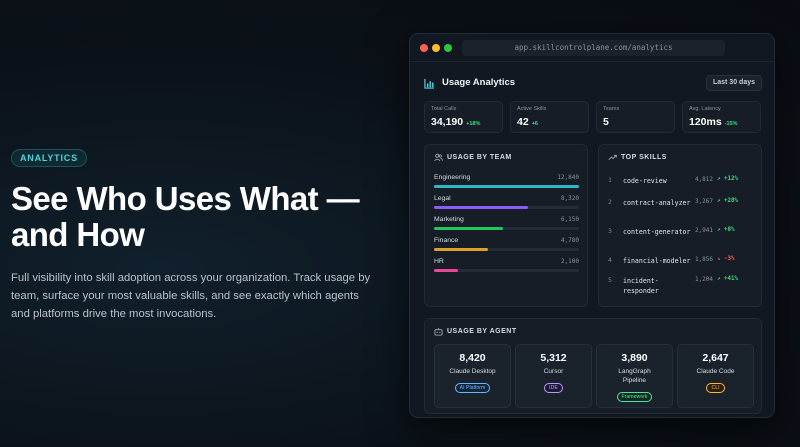 The image size is (800, 447). What do you see at coordinates (444, 109) in the screenshot?
I see `stat-label: Total Calls` at bounding box center [444, 109].